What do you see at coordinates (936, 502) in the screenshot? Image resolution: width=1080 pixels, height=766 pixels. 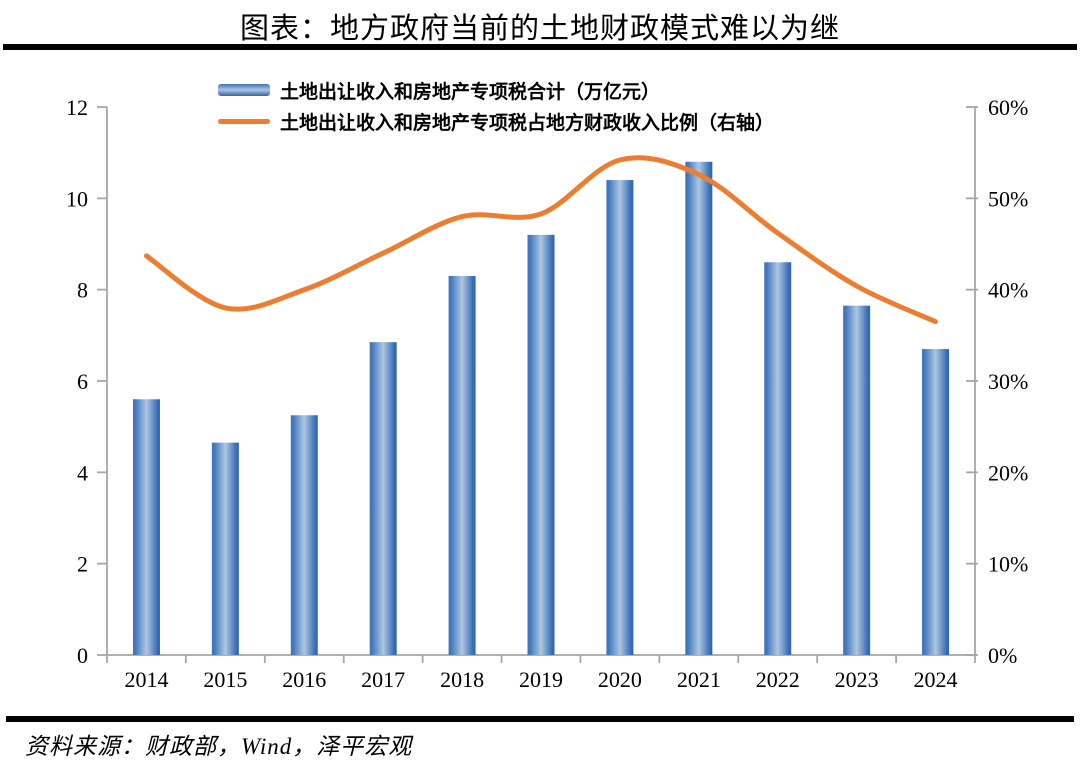 I see `bar-2024` at bounding box center [936, 502].